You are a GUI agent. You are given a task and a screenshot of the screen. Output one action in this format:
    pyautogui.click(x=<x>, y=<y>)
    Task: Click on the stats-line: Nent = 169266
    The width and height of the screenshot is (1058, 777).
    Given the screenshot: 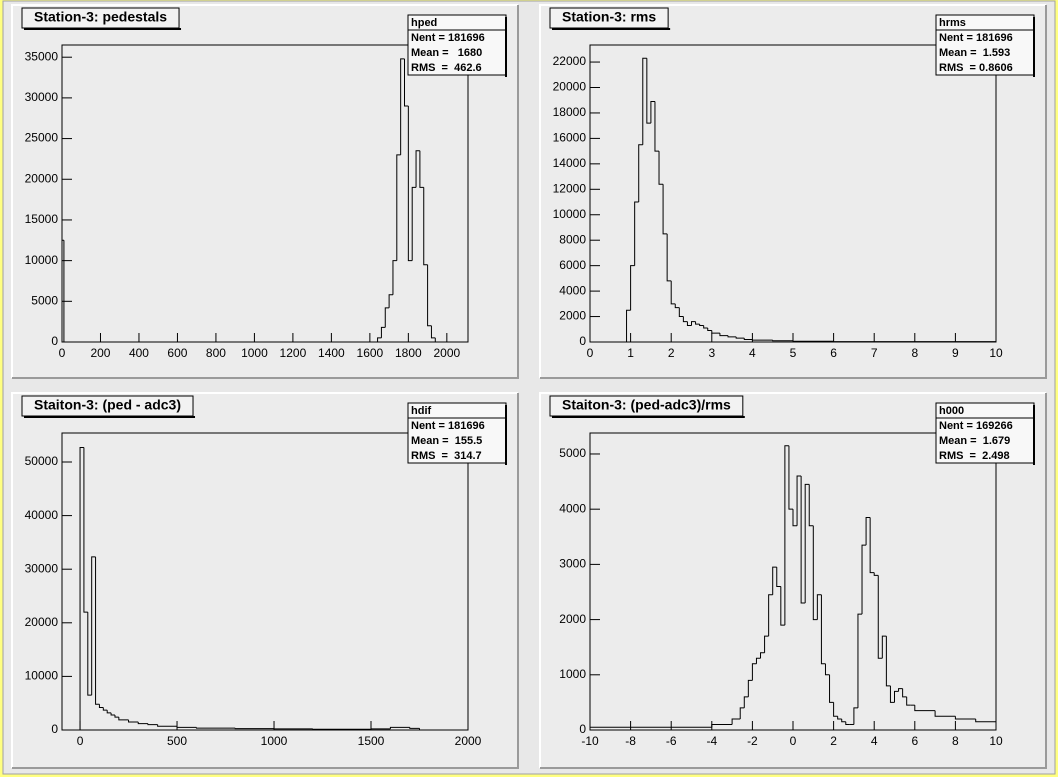 What is the action you would take?
    pyautogui.click(x=976, y=426)
    